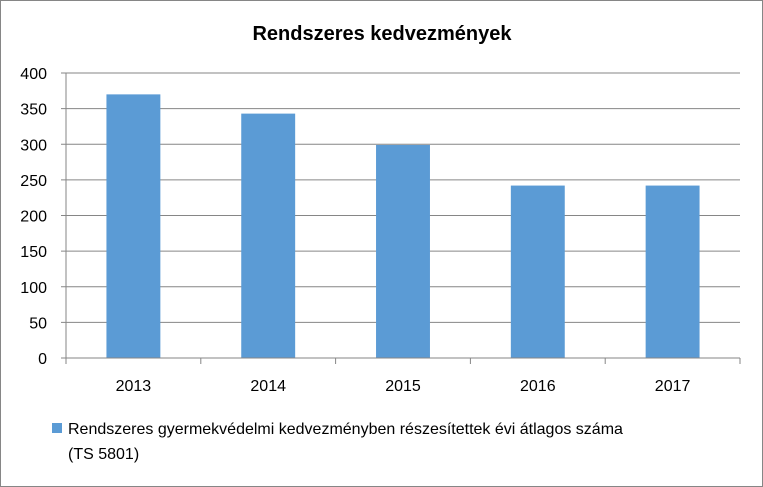 This screenshot has width=763, height=487. Describe the element at coordinates (33, 110) in the screenshot. I see `y-tick-label: 350` at that location.